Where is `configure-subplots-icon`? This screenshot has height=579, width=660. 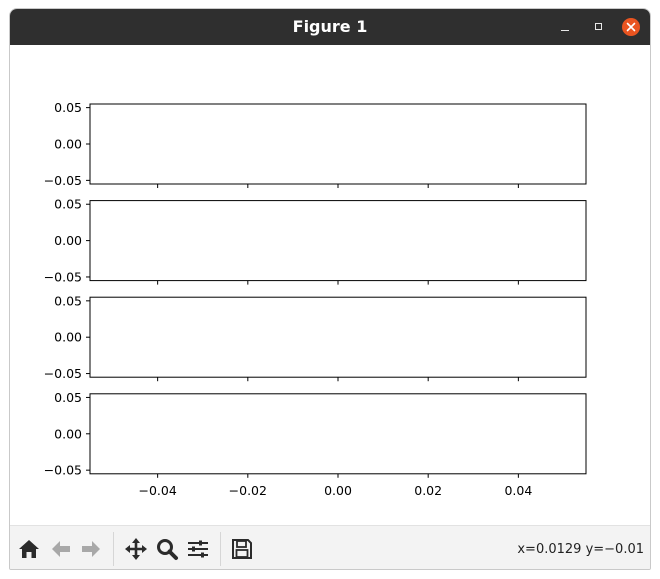 configure-subplots-icon is located at coordinates (198, 549).